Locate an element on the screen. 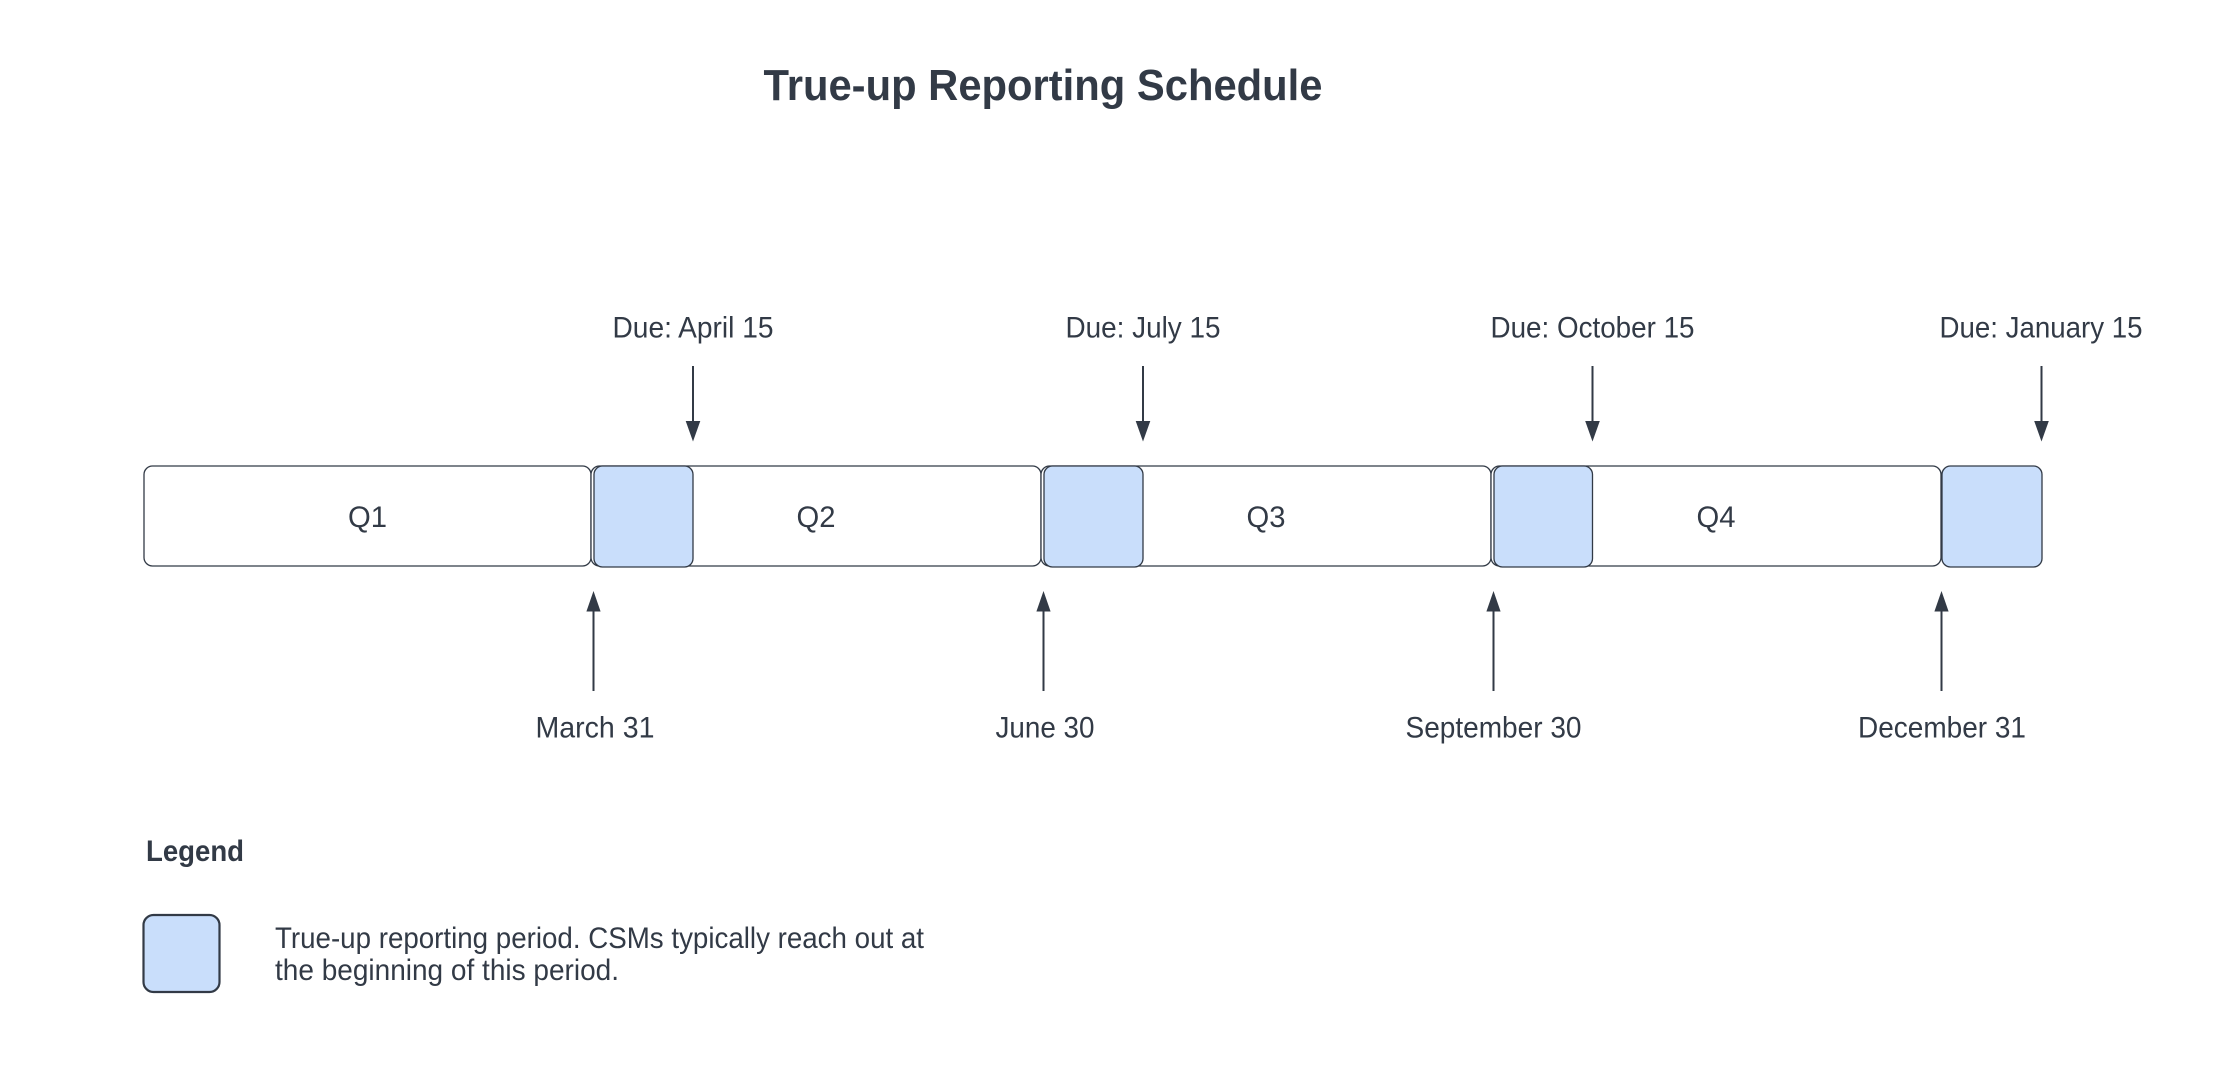  svg-text: June 30 is located at coordinates (1045, 728).